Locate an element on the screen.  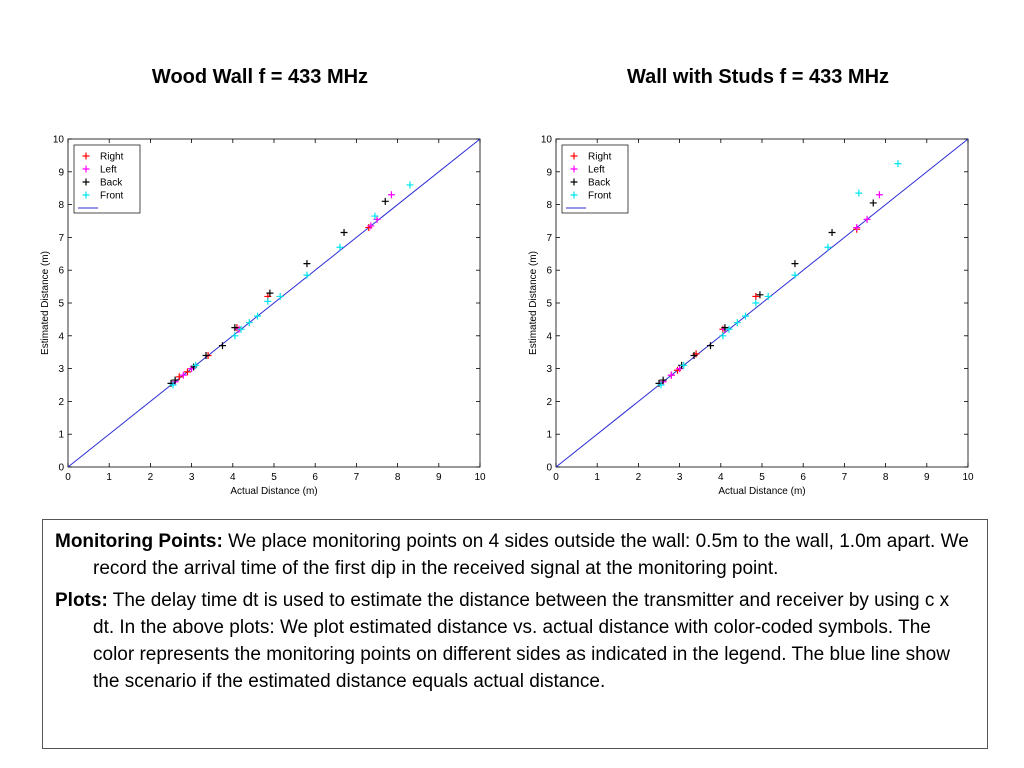
legend-marker-back is located at coordinates (86, 182).